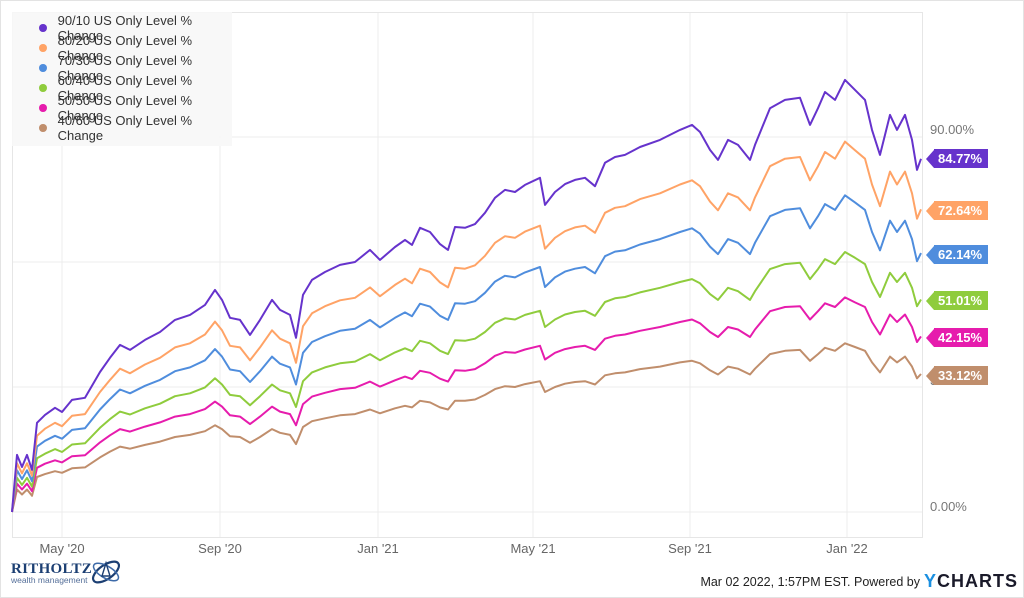  I want to click on end-label-40-60: 33.12%, so click(957, 375).